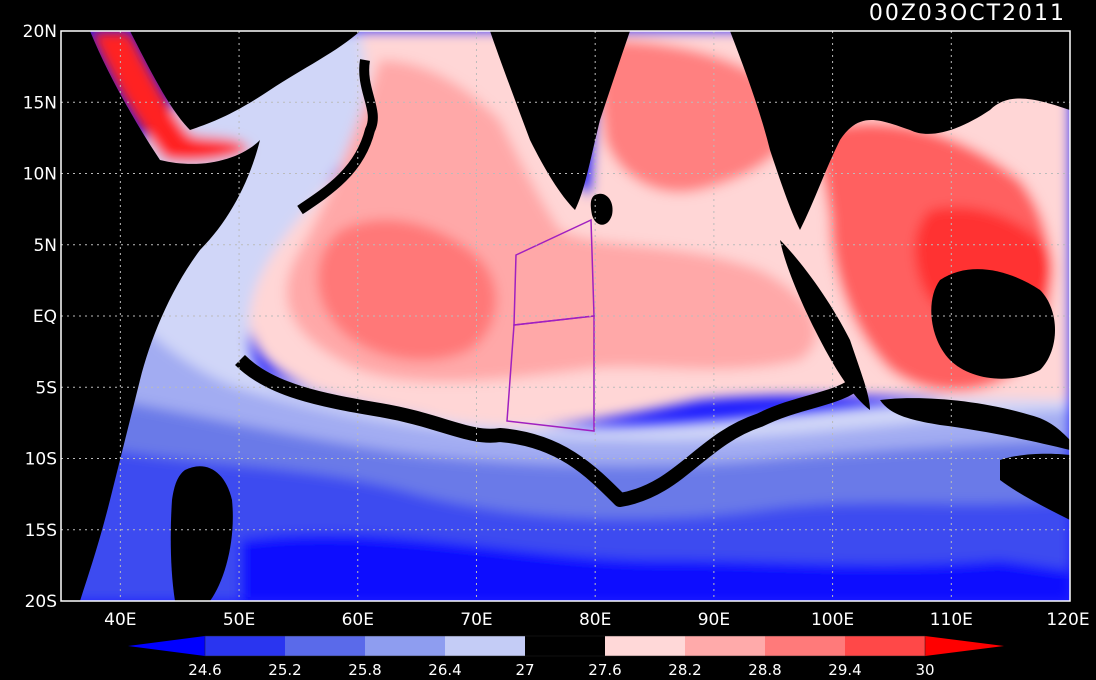  I want to click on region-boxes, so click(550, 325).